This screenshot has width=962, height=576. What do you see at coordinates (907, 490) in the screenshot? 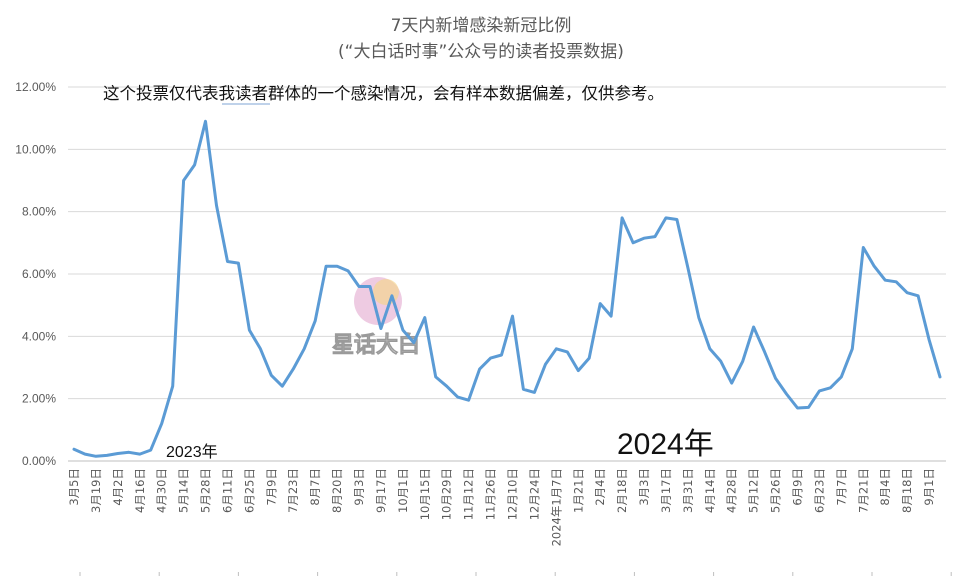
I see `x-tick-label: 8月18日` at bounding box center [907, 490].